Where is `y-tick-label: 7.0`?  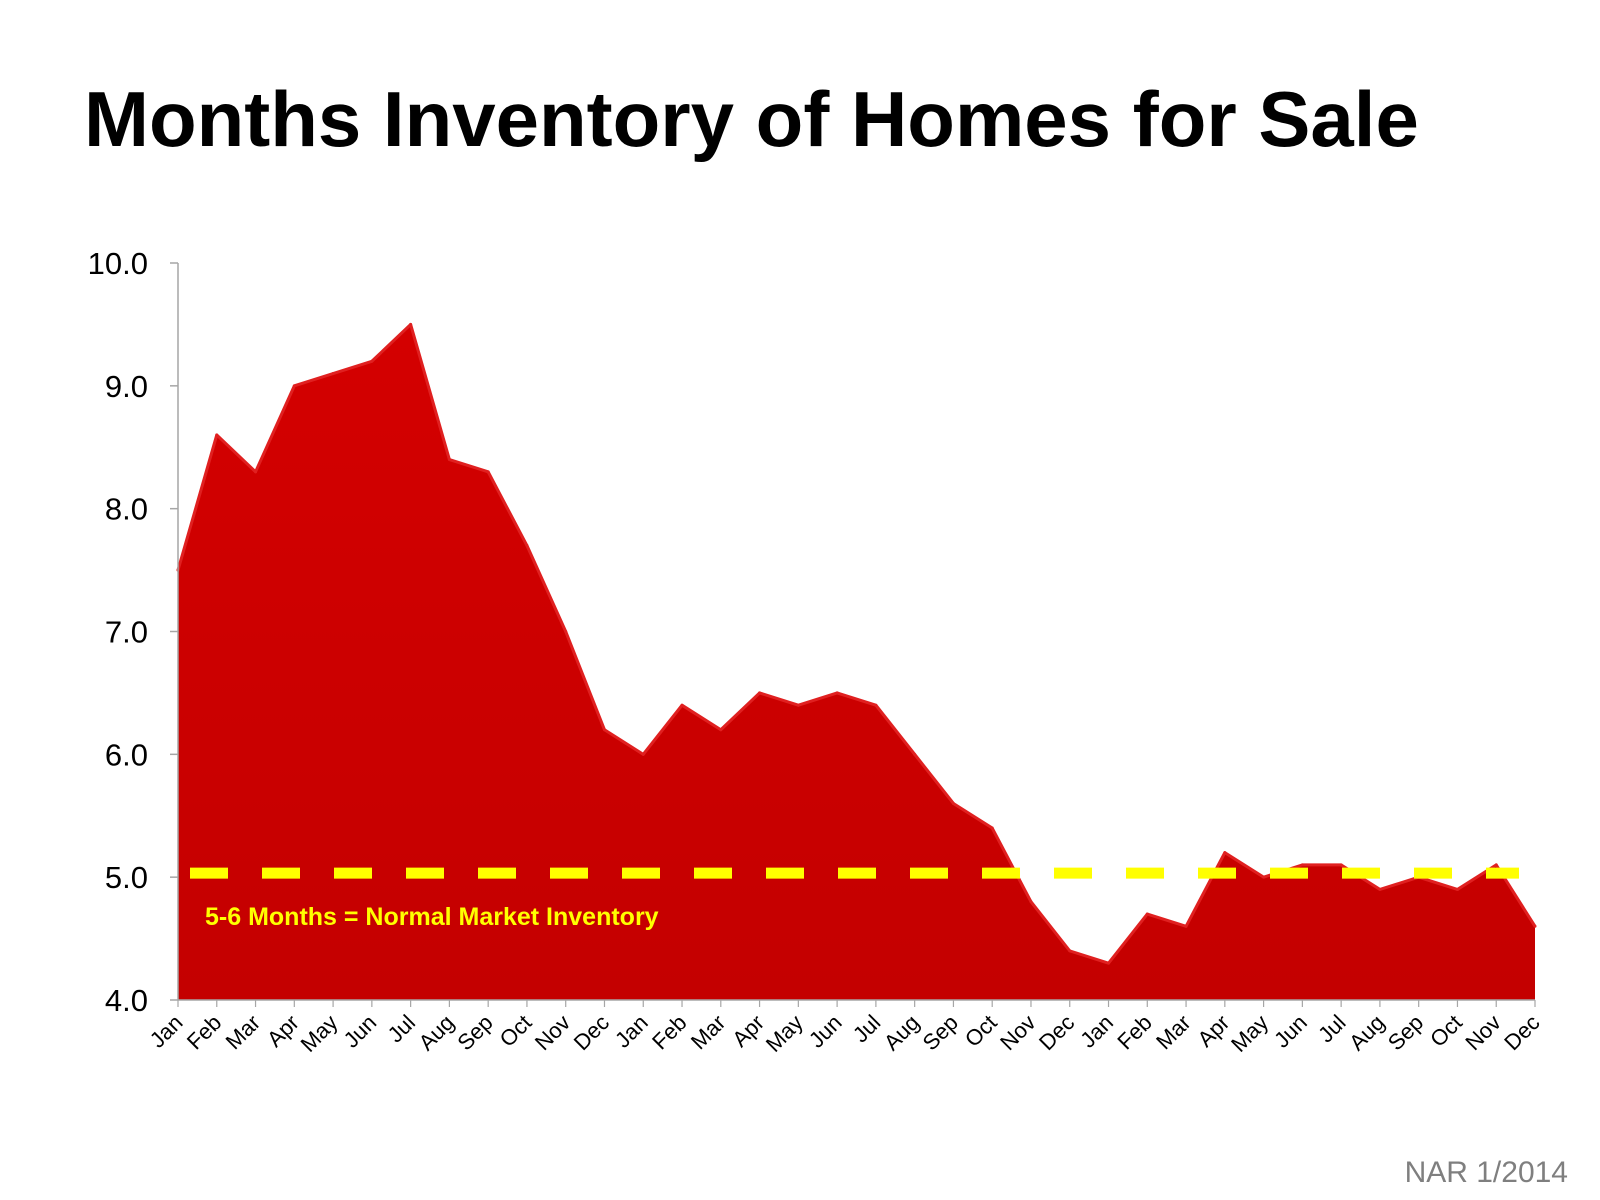
y-tick-label: 7.0 is located at coordinates (126, 632).